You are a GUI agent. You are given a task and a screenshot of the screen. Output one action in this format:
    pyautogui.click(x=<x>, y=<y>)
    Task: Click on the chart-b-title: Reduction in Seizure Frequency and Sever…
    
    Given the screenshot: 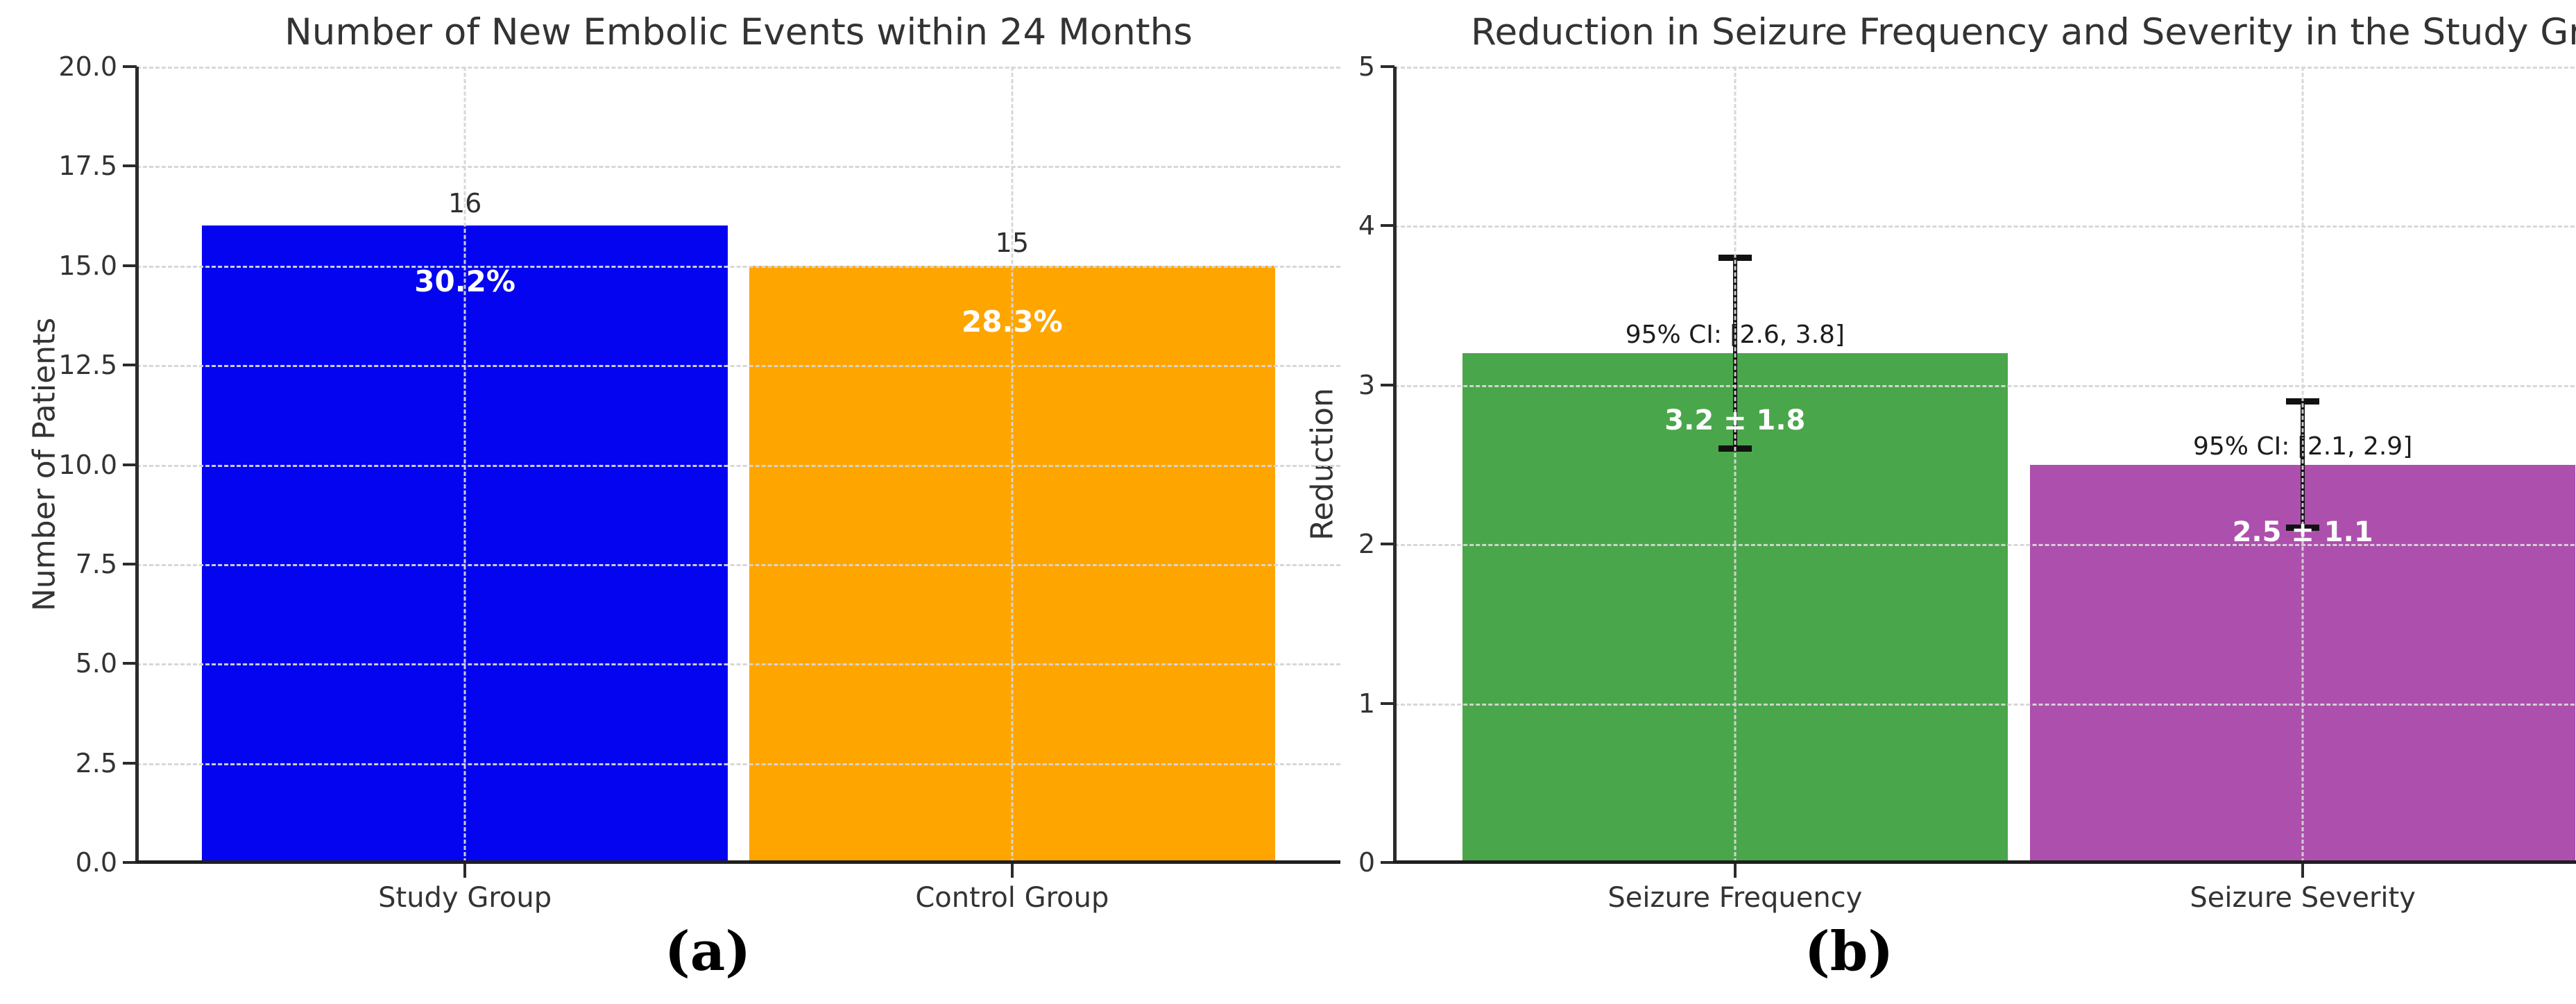 What is the action you would take?
    pyautogui.click(x=2023, y=32)
    